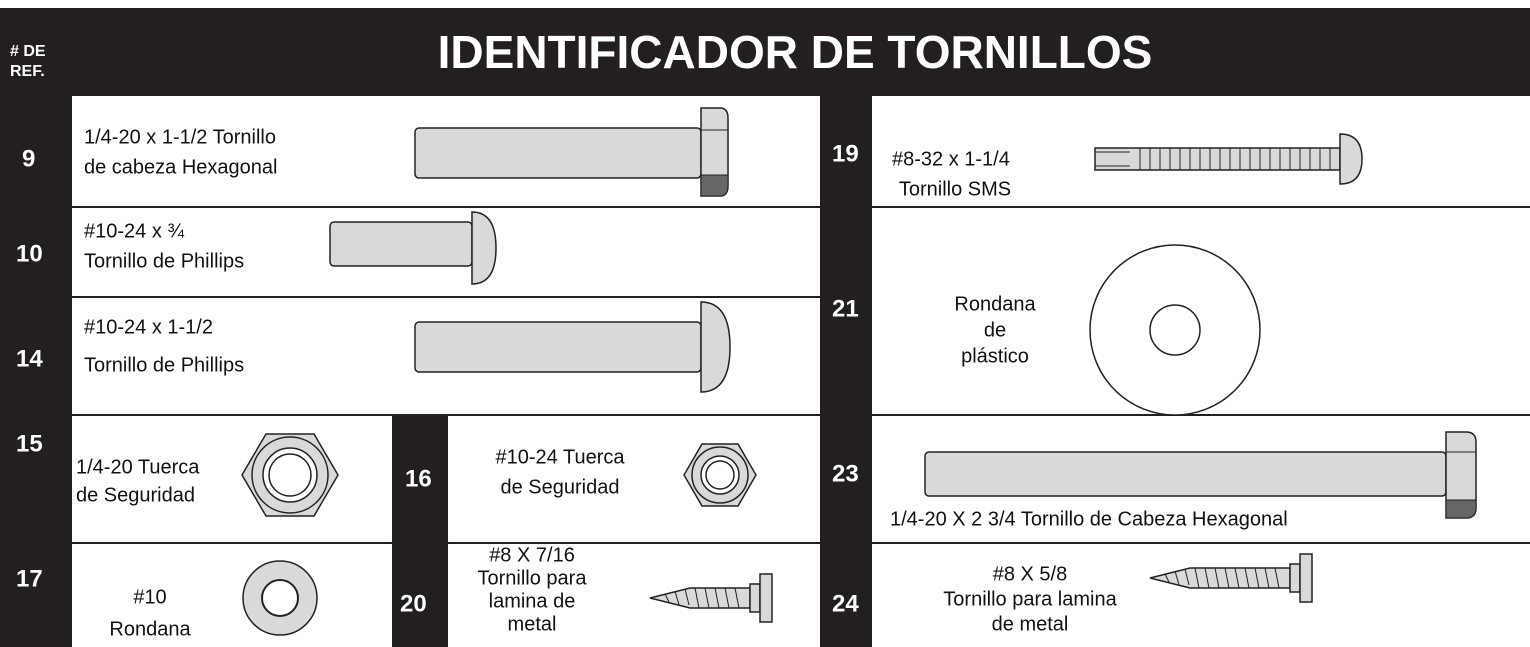 The image size is (1530, 647). I want to click on label: #8 X 5/8, so click(1030, 574).